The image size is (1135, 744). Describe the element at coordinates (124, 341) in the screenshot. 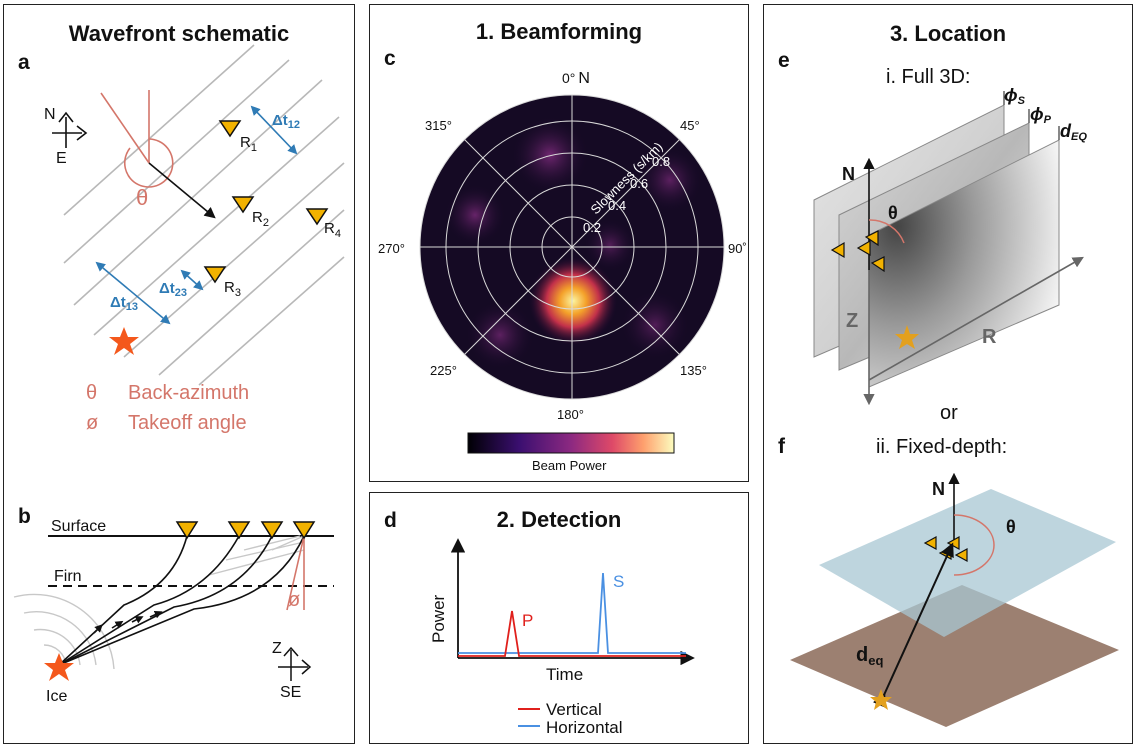

I see `source-star` at that location.